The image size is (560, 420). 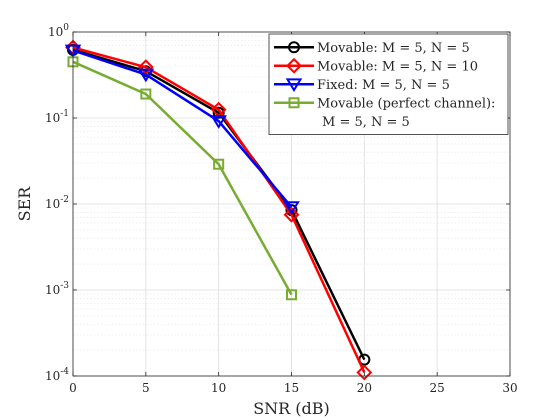 What do you see at coordinates (437, 388) in the screenshot?
I see `x-tick-label: 25` at bounding box center [437, 388].